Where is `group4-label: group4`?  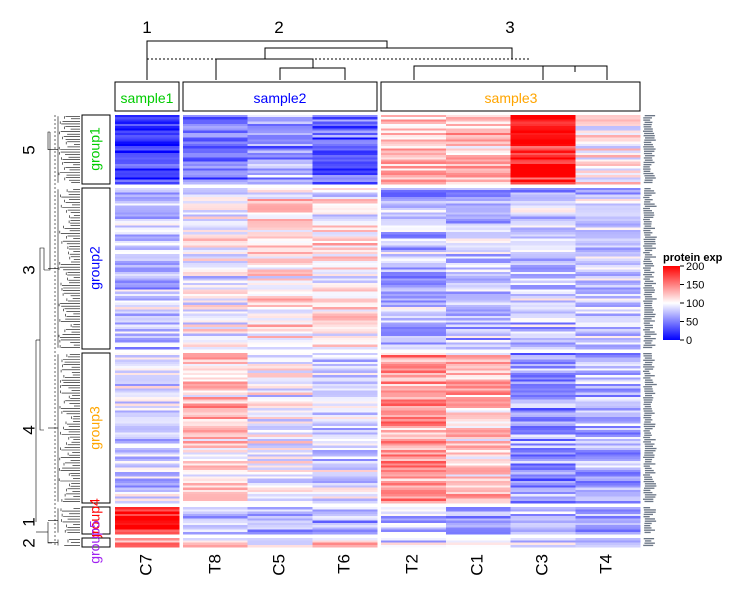 group4-label: group4 is located at coordinates (95, 520).